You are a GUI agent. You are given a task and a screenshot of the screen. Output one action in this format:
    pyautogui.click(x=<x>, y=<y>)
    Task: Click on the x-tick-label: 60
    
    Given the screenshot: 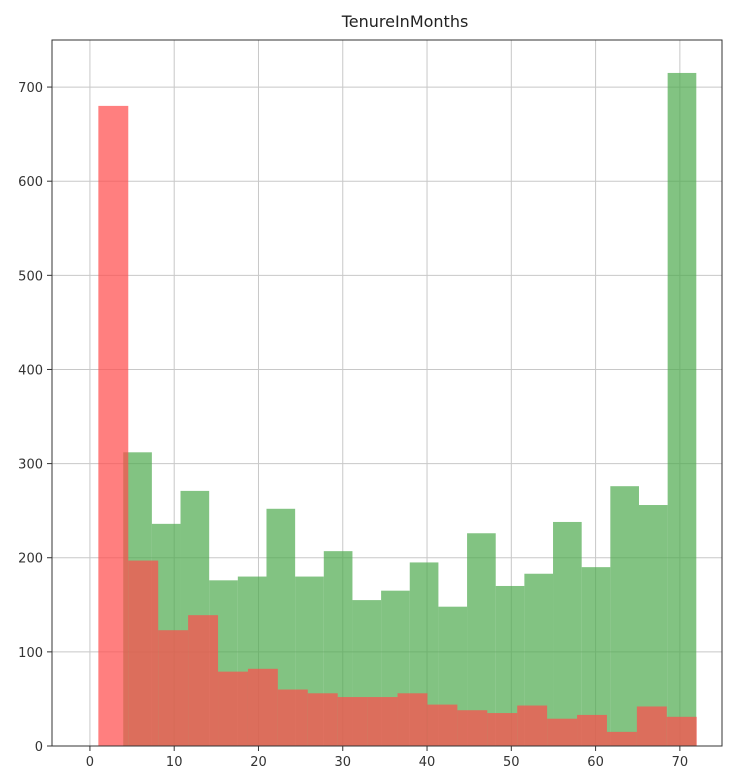 What is the action you would take?
    pyautogui.click(x=595, y=762)
    